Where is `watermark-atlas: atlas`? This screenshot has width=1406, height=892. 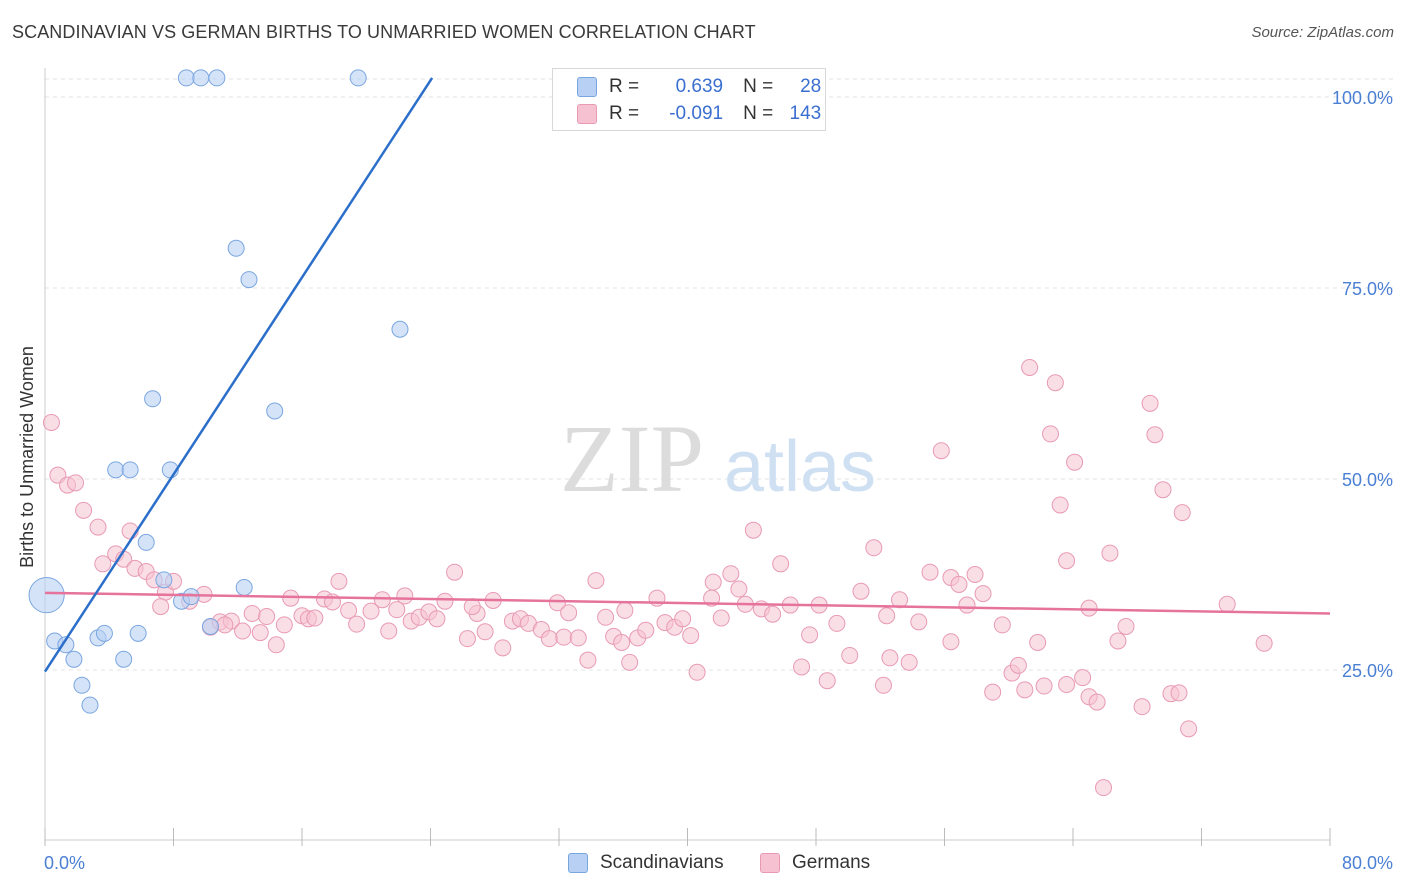 watermark-atlas: atlas is located at coordinates (800, 467).